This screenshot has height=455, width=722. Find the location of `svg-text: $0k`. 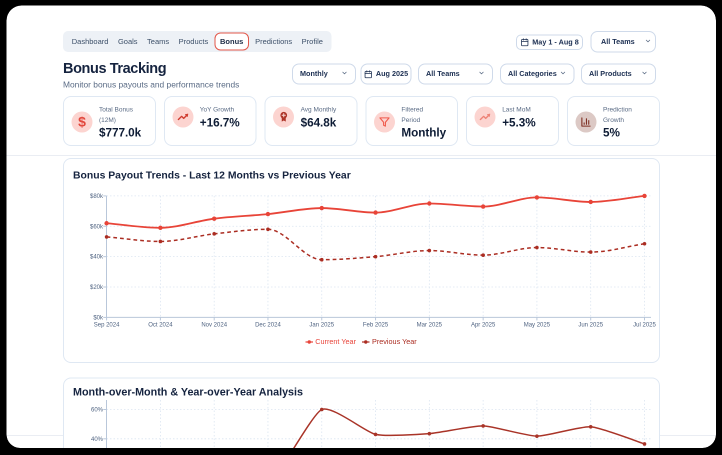

svg-text: $0k is located at coordinates (98, 318).